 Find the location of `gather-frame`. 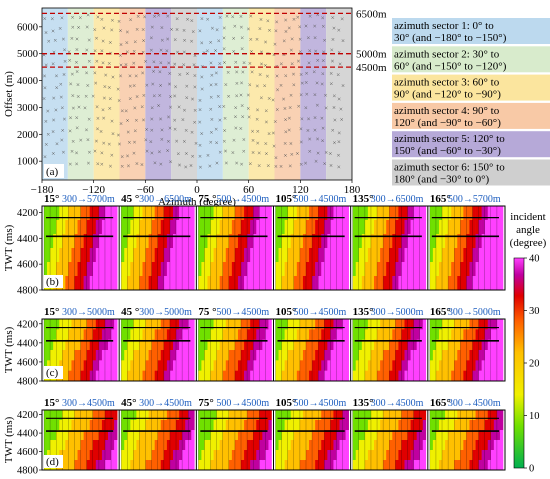

gather-frame is located at coordinates (273, 350).